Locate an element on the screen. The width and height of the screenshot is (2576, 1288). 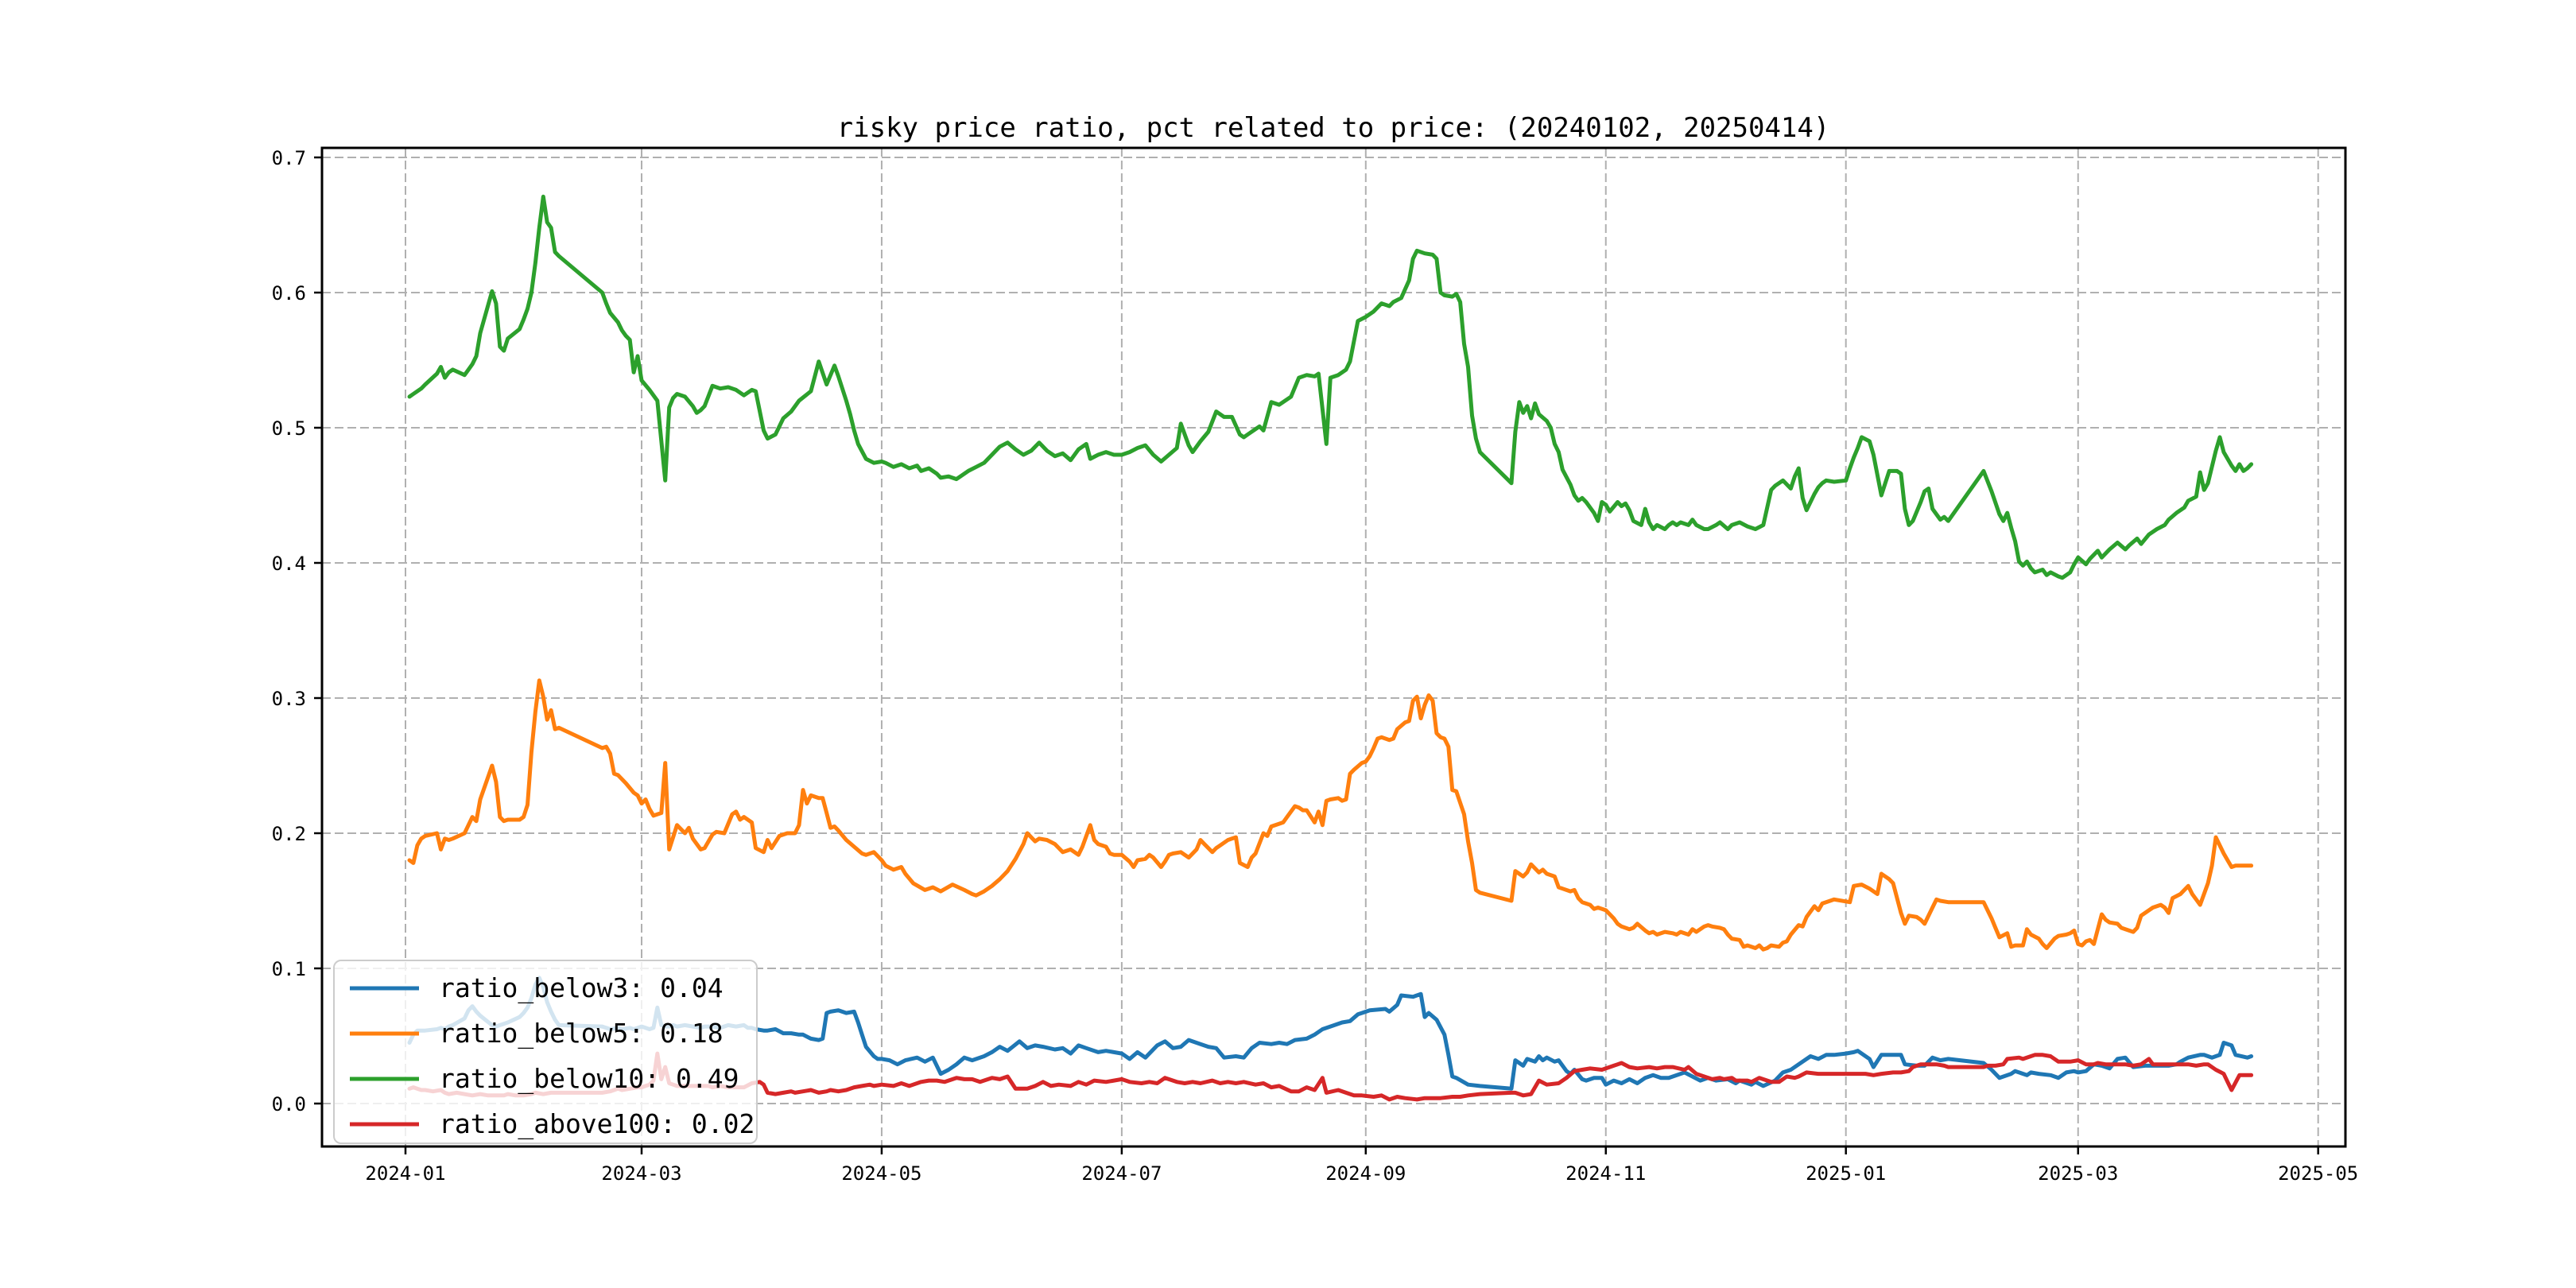
y-tick-label: 0.3 is located at coordinates (289, 699).